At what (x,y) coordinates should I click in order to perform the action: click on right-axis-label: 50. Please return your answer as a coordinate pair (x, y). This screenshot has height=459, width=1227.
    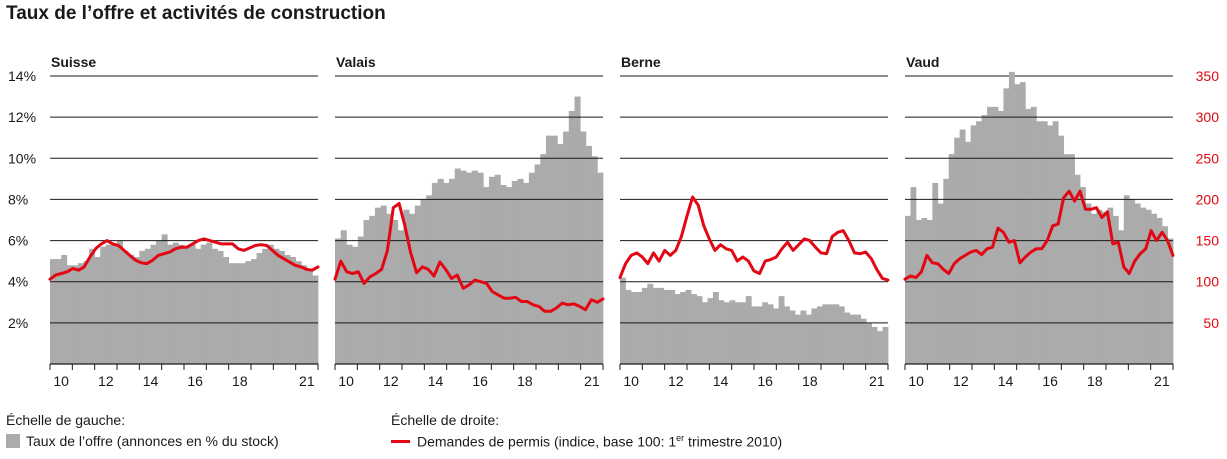
    Looking at the image, I should click on (1211, 323).